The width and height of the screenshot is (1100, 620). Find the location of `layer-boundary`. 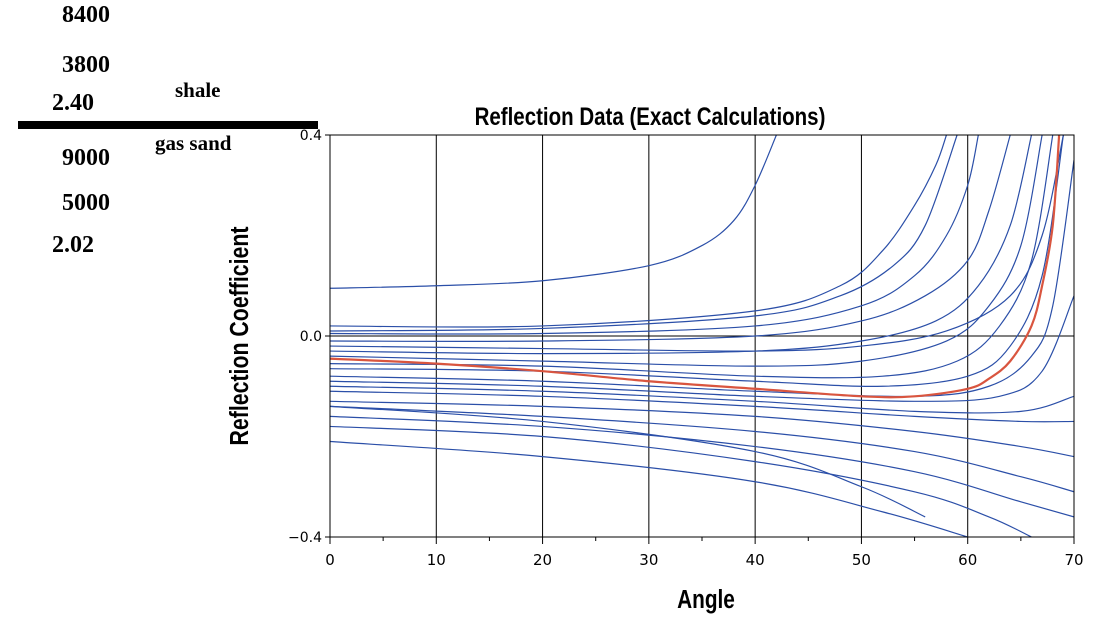

layer-boundary is located at coordinates (168, 125).